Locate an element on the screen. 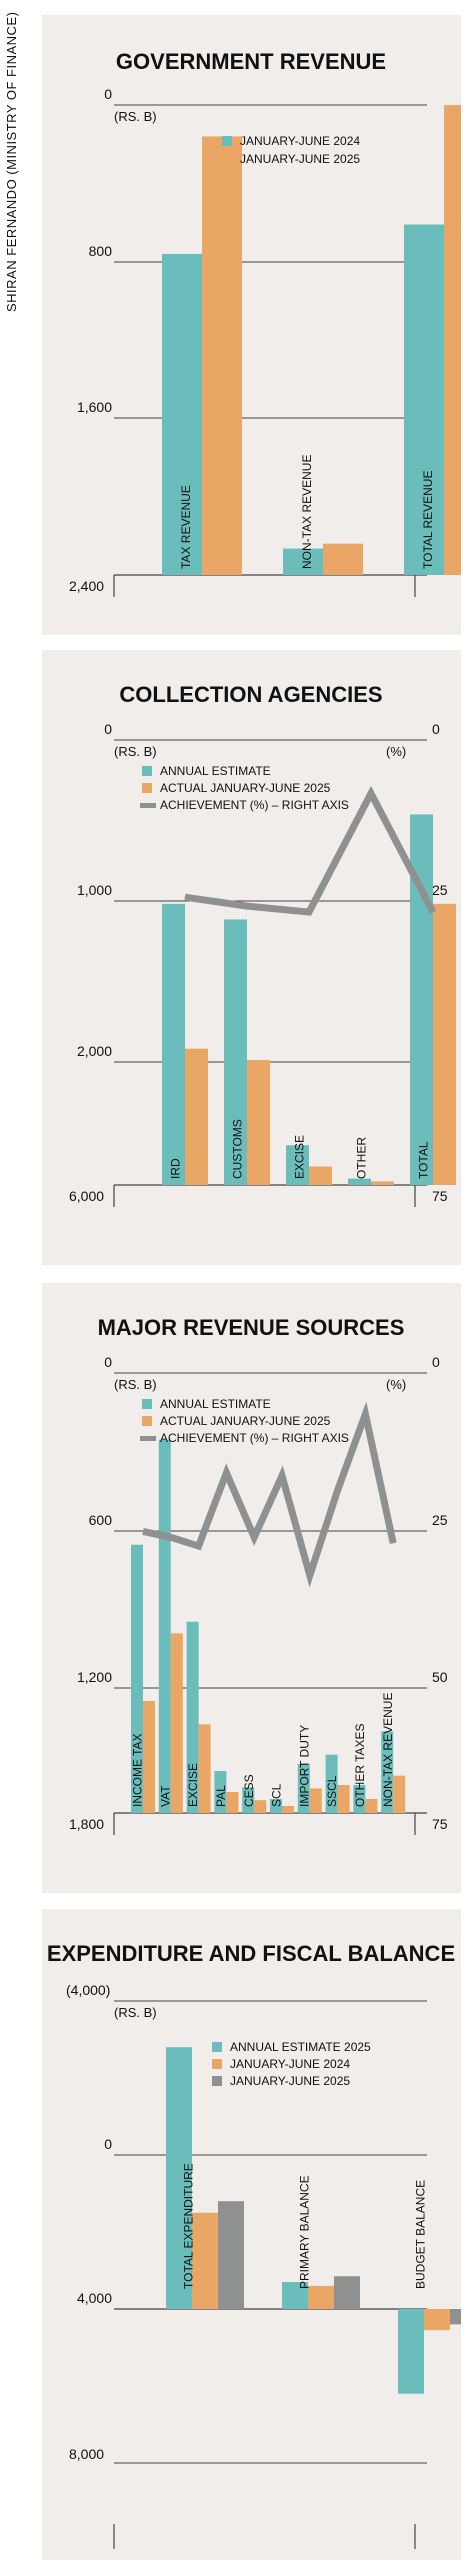  y-right-tick-label: 0 is located at coordinates (436, 1362).